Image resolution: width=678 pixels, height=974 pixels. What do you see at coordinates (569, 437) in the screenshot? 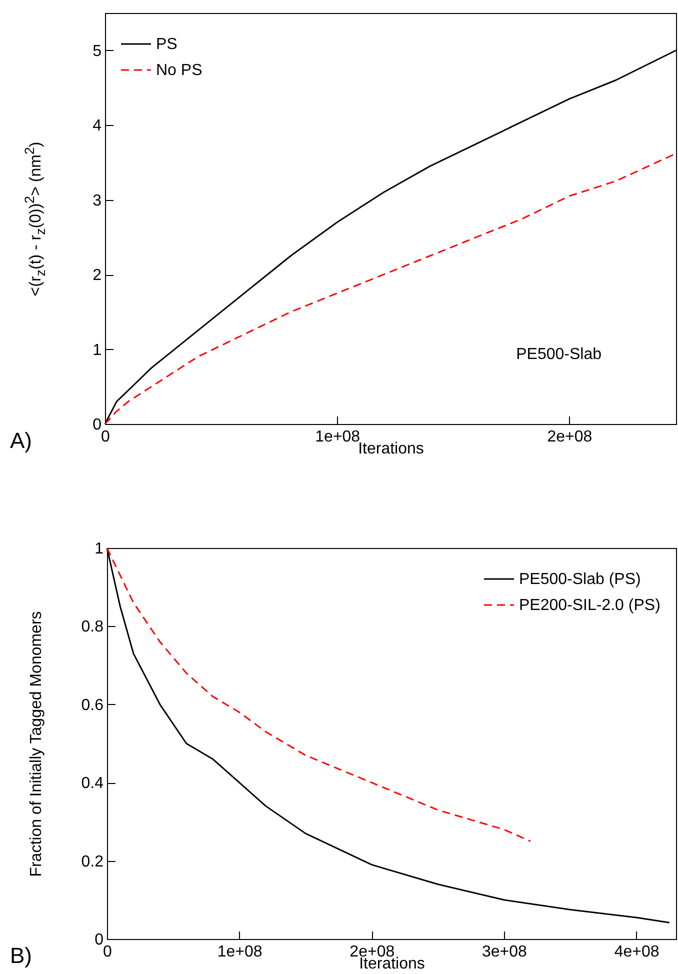
I see `x-tick-label: 2e+08` at bounding box center [569, 437].